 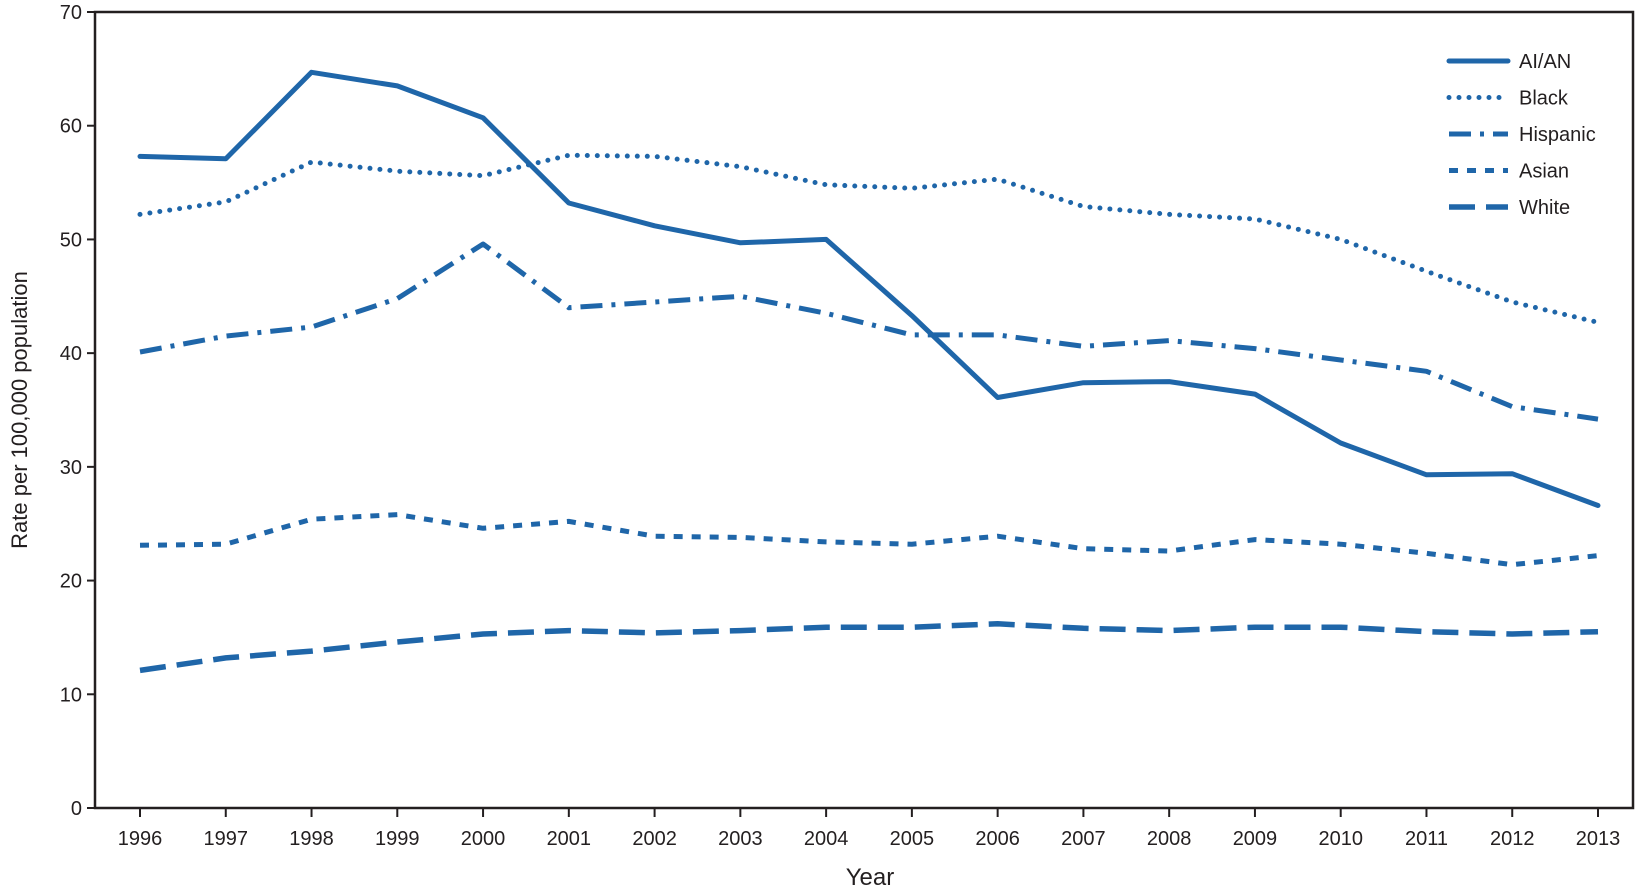 What do you see at coordinates (1544, 99) in the screenshot?
I see `legend-label-black: Black` at bounding box center [1544, 99].